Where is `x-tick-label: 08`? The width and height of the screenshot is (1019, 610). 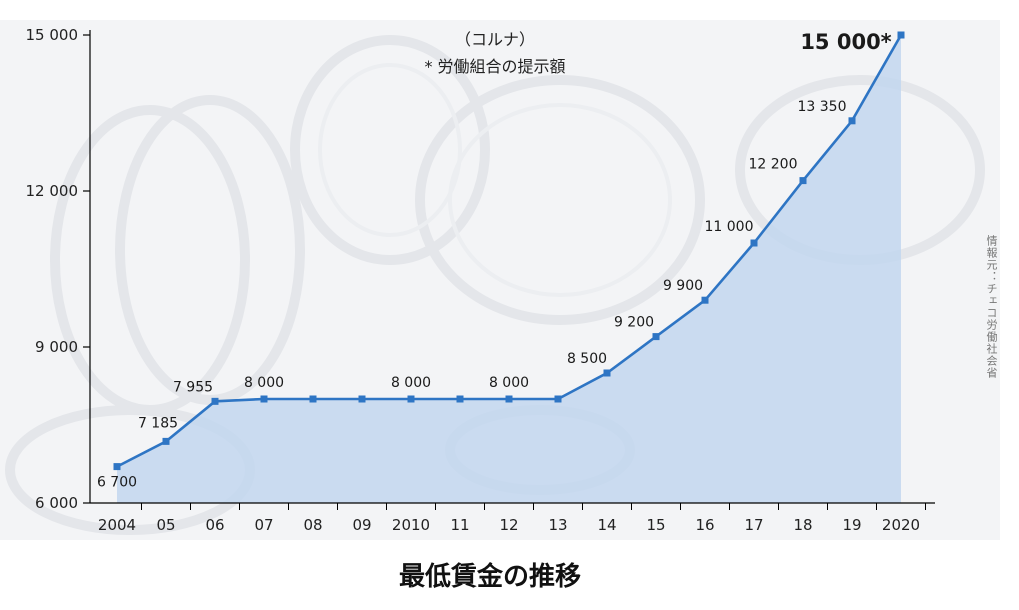 x-tick-label: 08 is located at coordinates (312, 525).